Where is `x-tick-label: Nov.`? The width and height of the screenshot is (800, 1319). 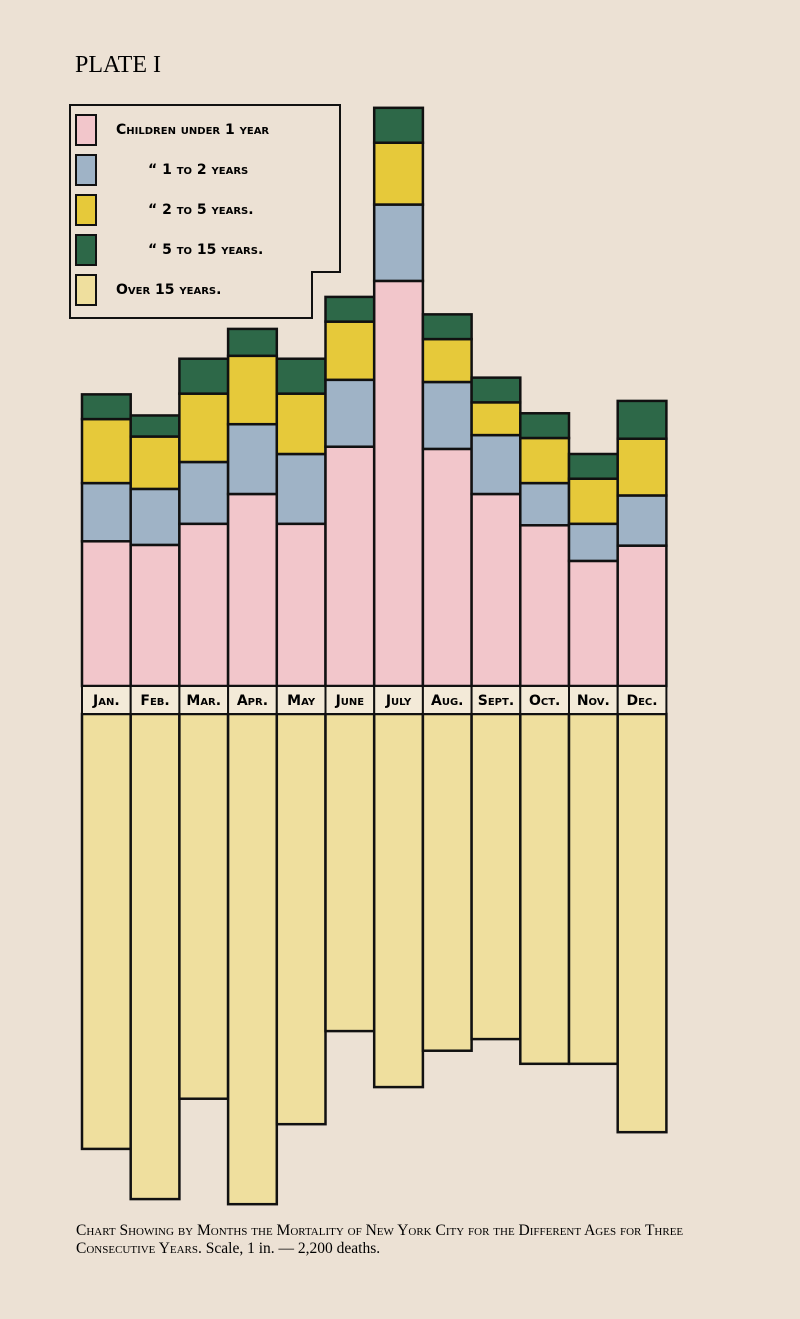 x-tick-label: Nov. is located at coordinates (593, 701).